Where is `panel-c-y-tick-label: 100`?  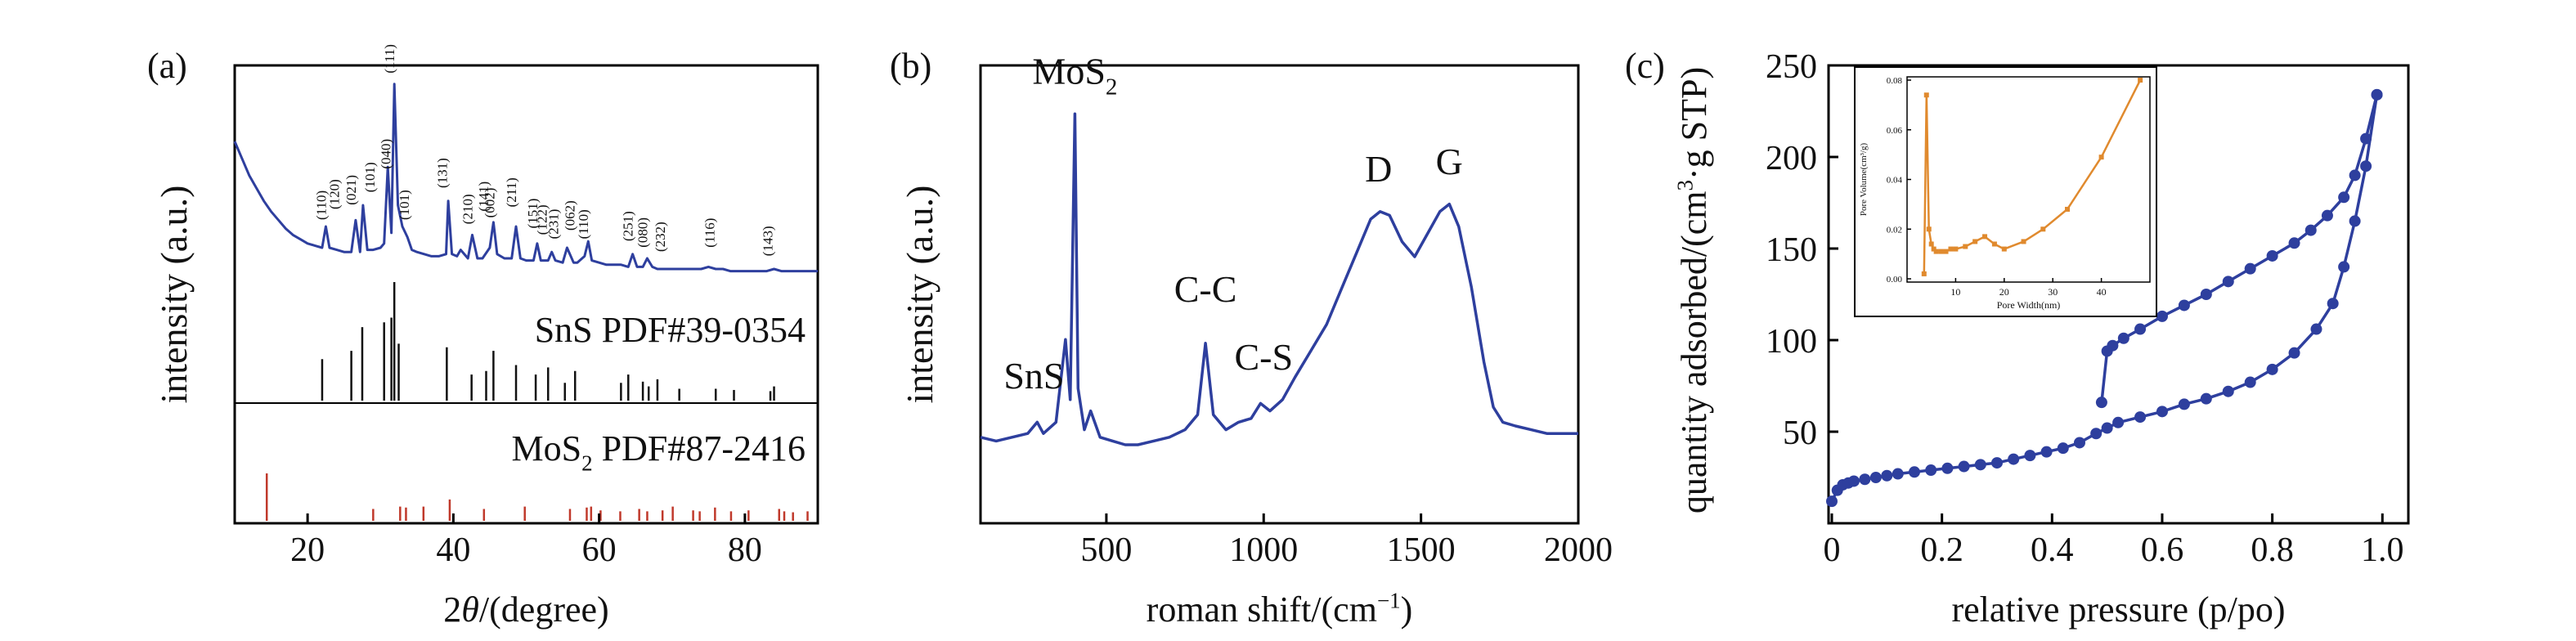
panel-c-y-tick-label: 100 is located at coordinates (1791, 342).